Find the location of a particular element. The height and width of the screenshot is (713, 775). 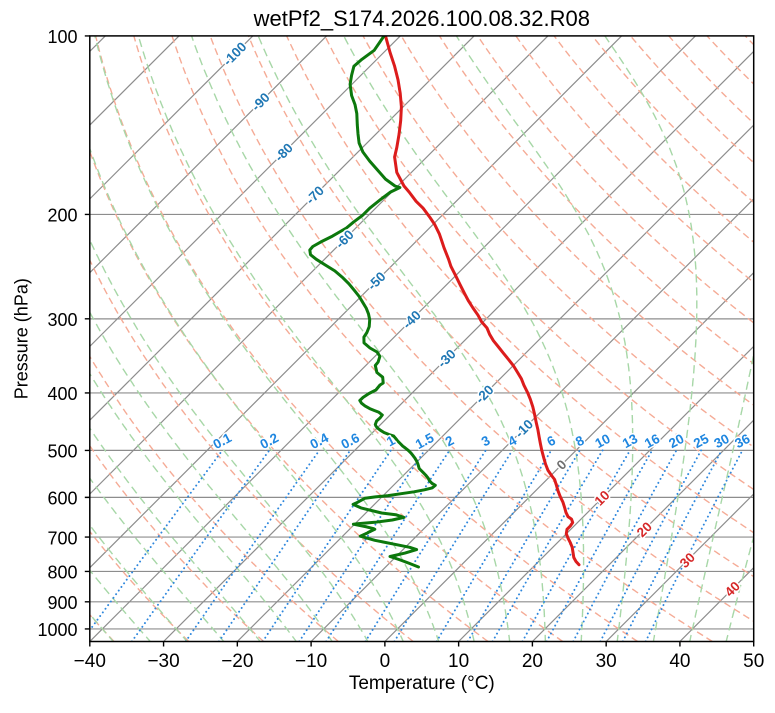

svg-text: 0 is located at coordinates (385, 661).